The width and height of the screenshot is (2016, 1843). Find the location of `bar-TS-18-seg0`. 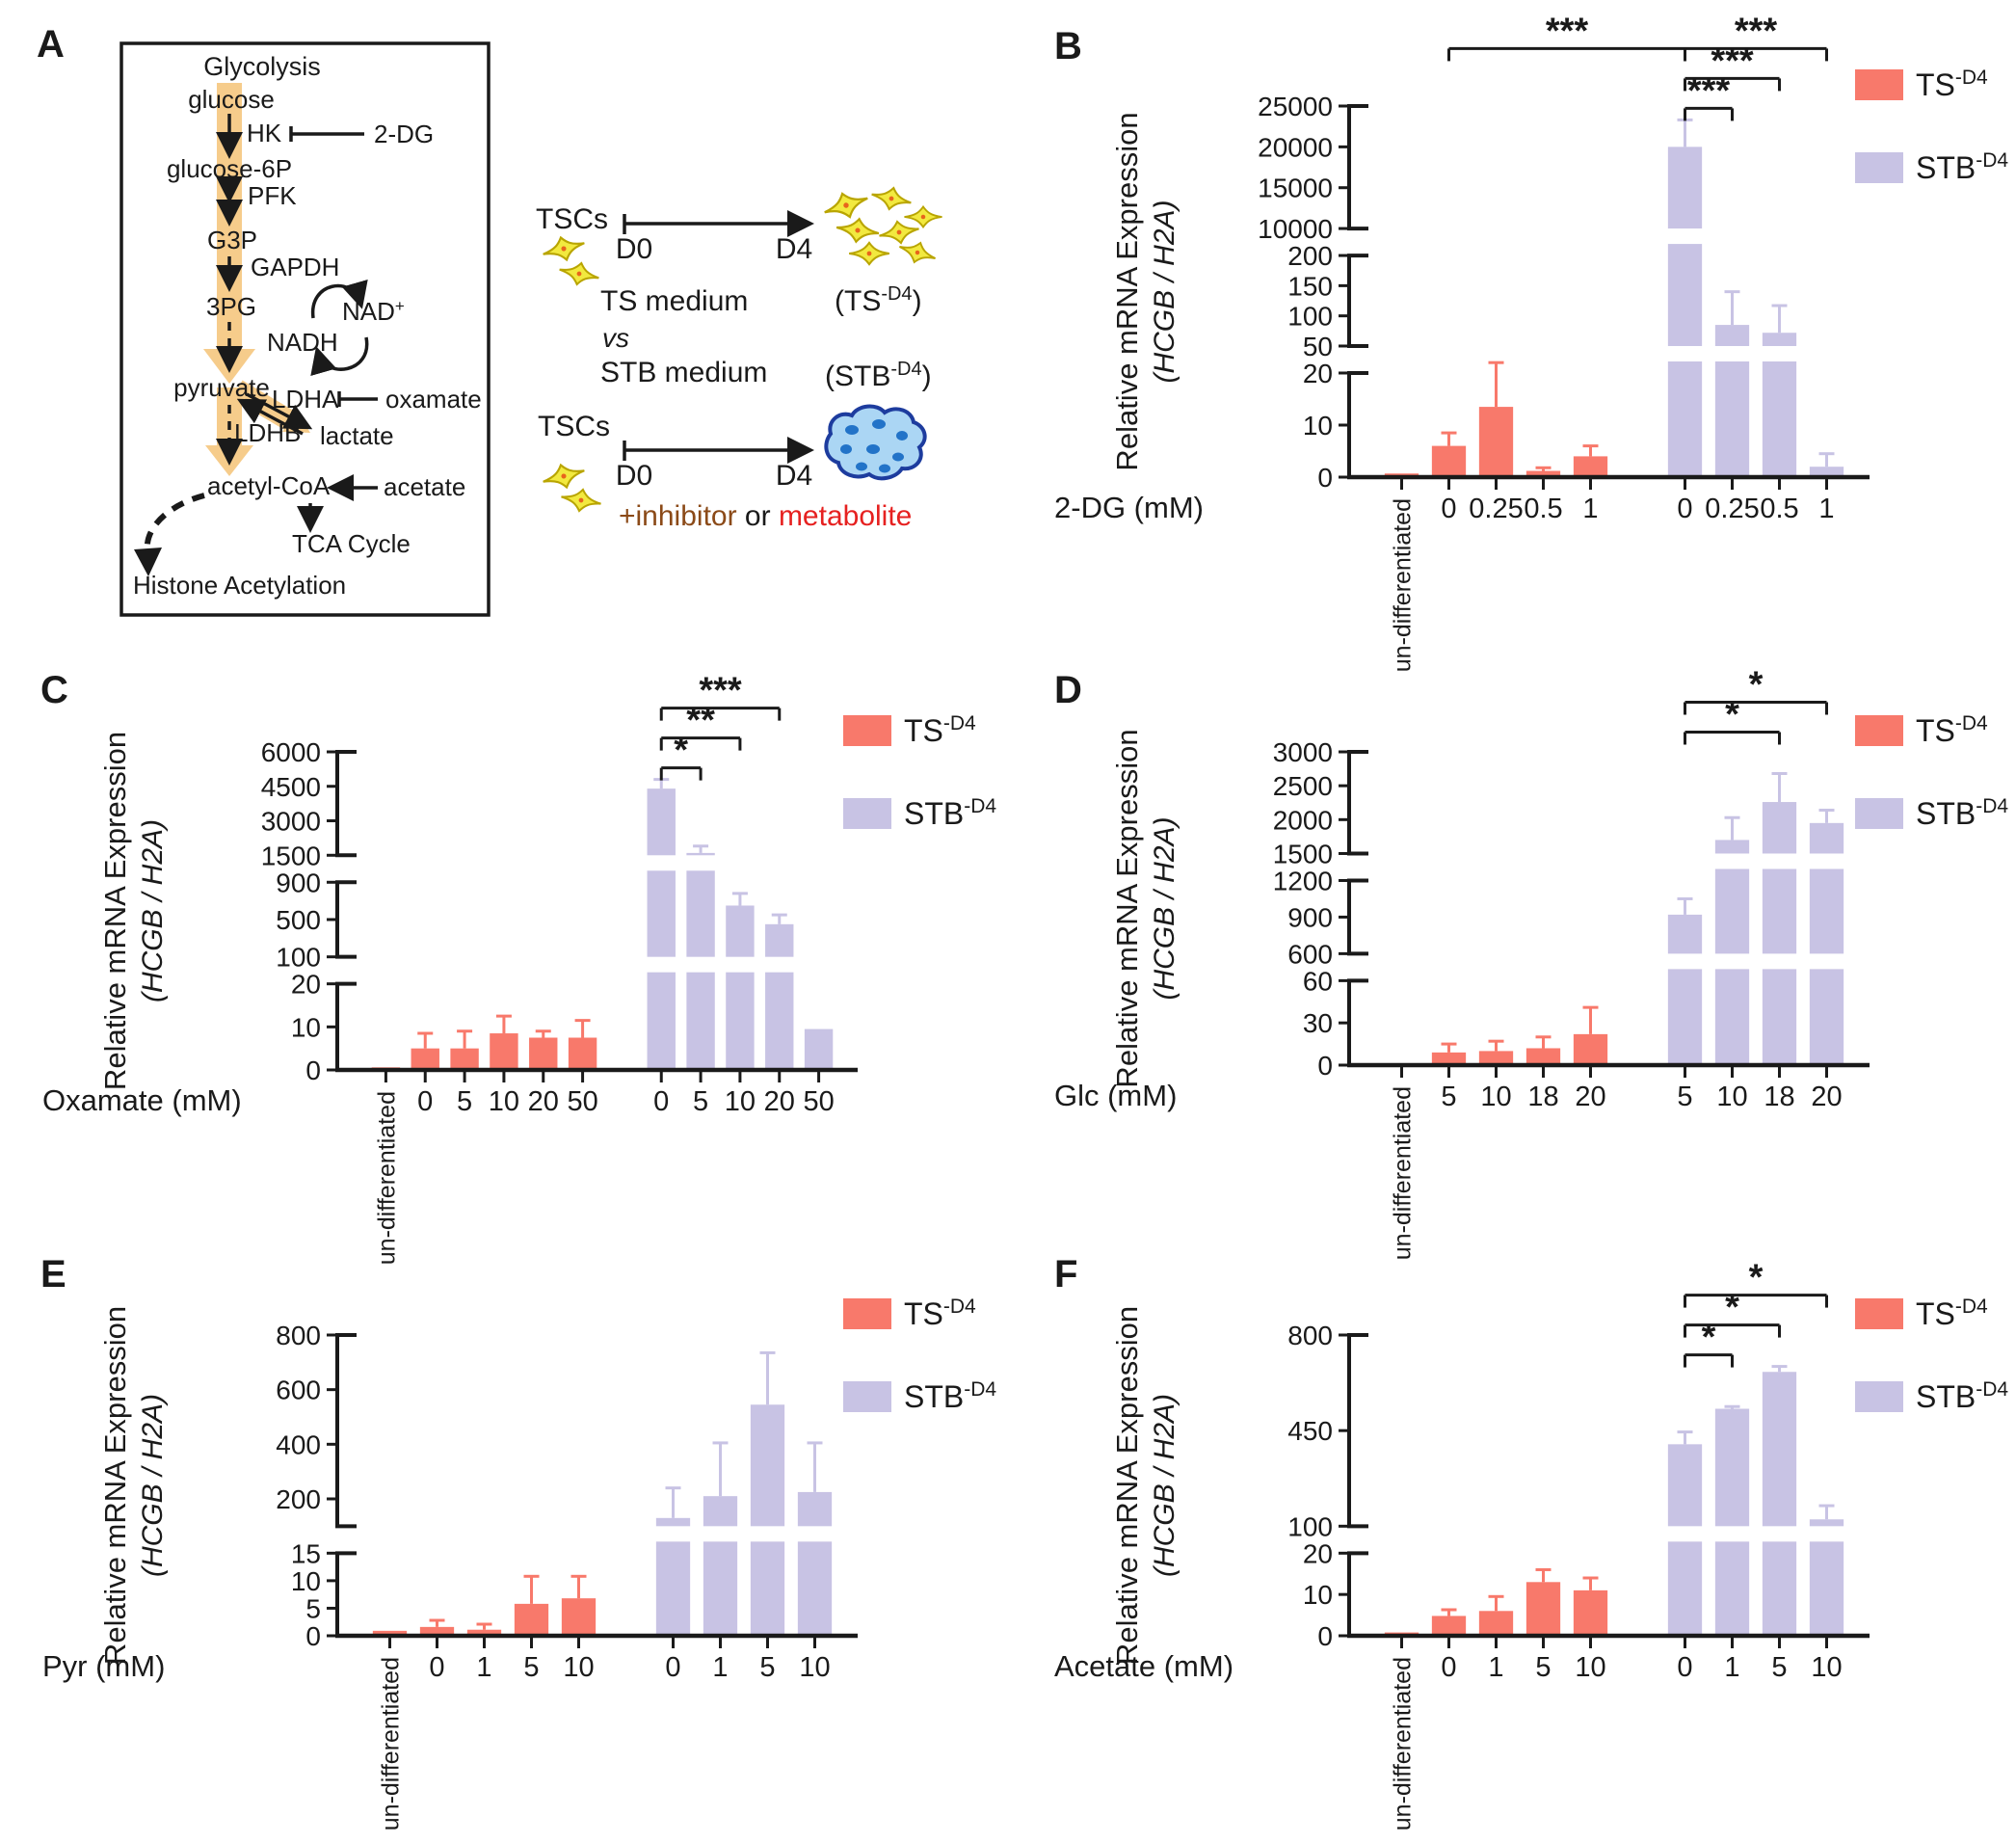

bar-TS-18-seg0 is located at coordinates (1543, 1056).